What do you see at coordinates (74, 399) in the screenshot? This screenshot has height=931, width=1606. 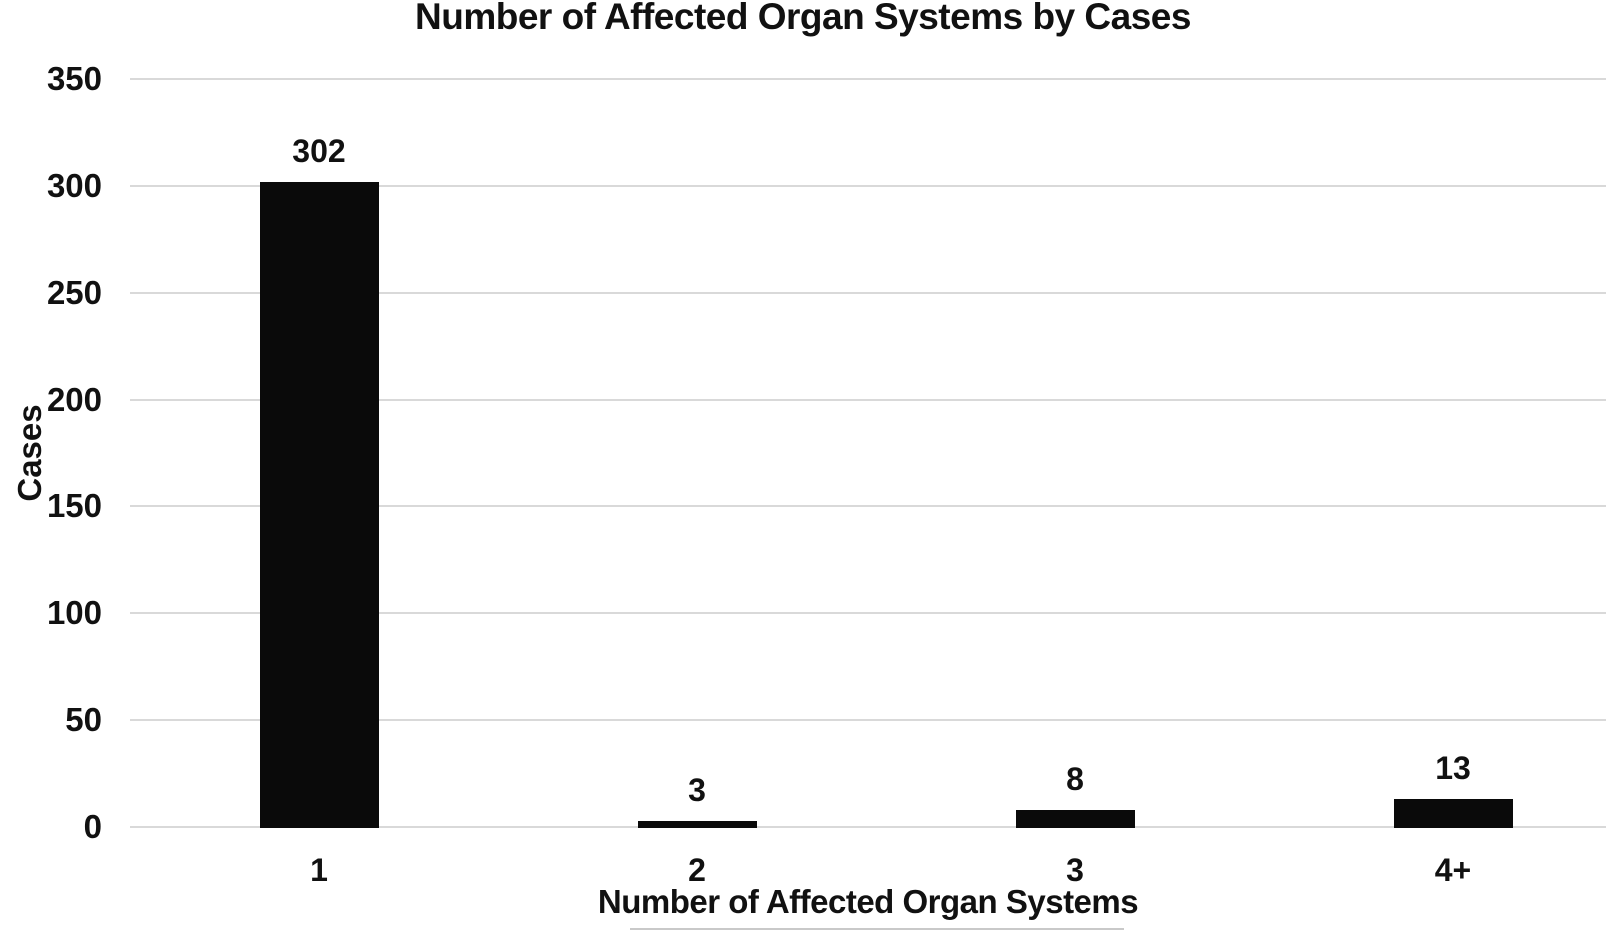 I see `y-tick-label: 200` at bounding box center [74, 399].